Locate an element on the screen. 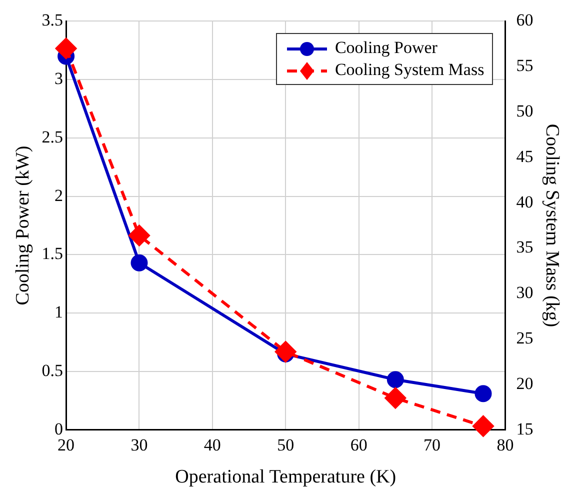  legend-label: Cooling Power is located at coordinates (386, 48).